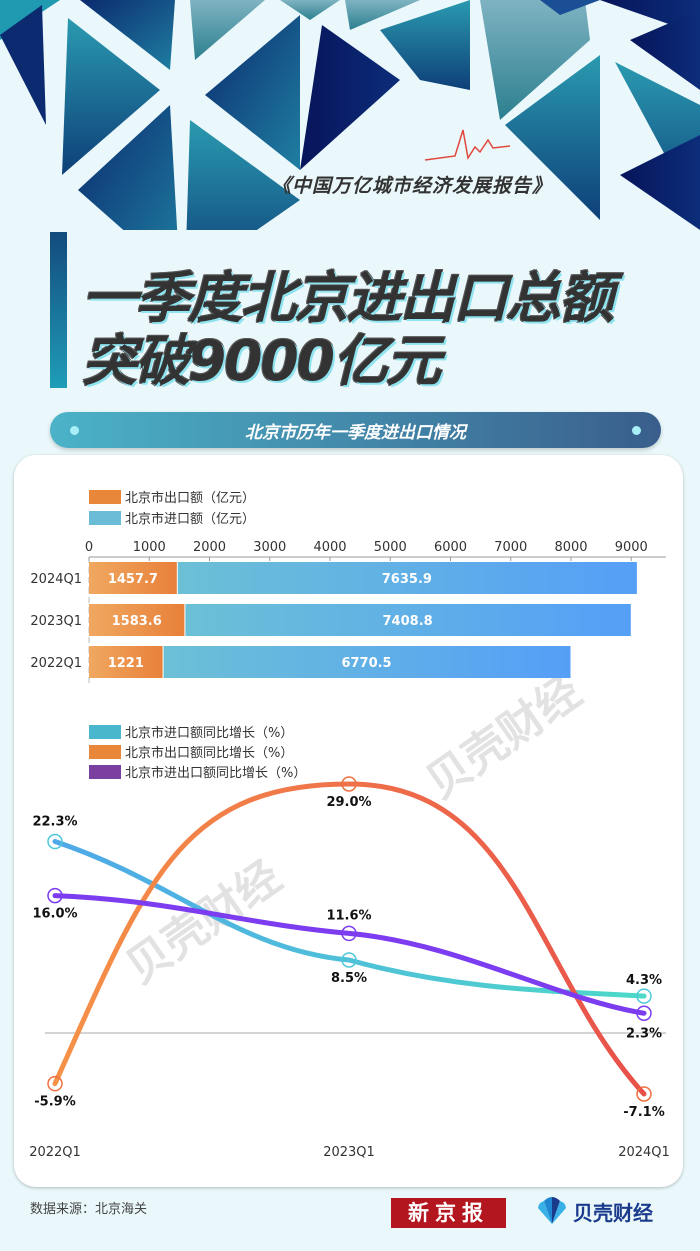  Describe the element at coordinates (54, 1102) in the screenshot. I see `data-point-label: -5.9%` at that location.